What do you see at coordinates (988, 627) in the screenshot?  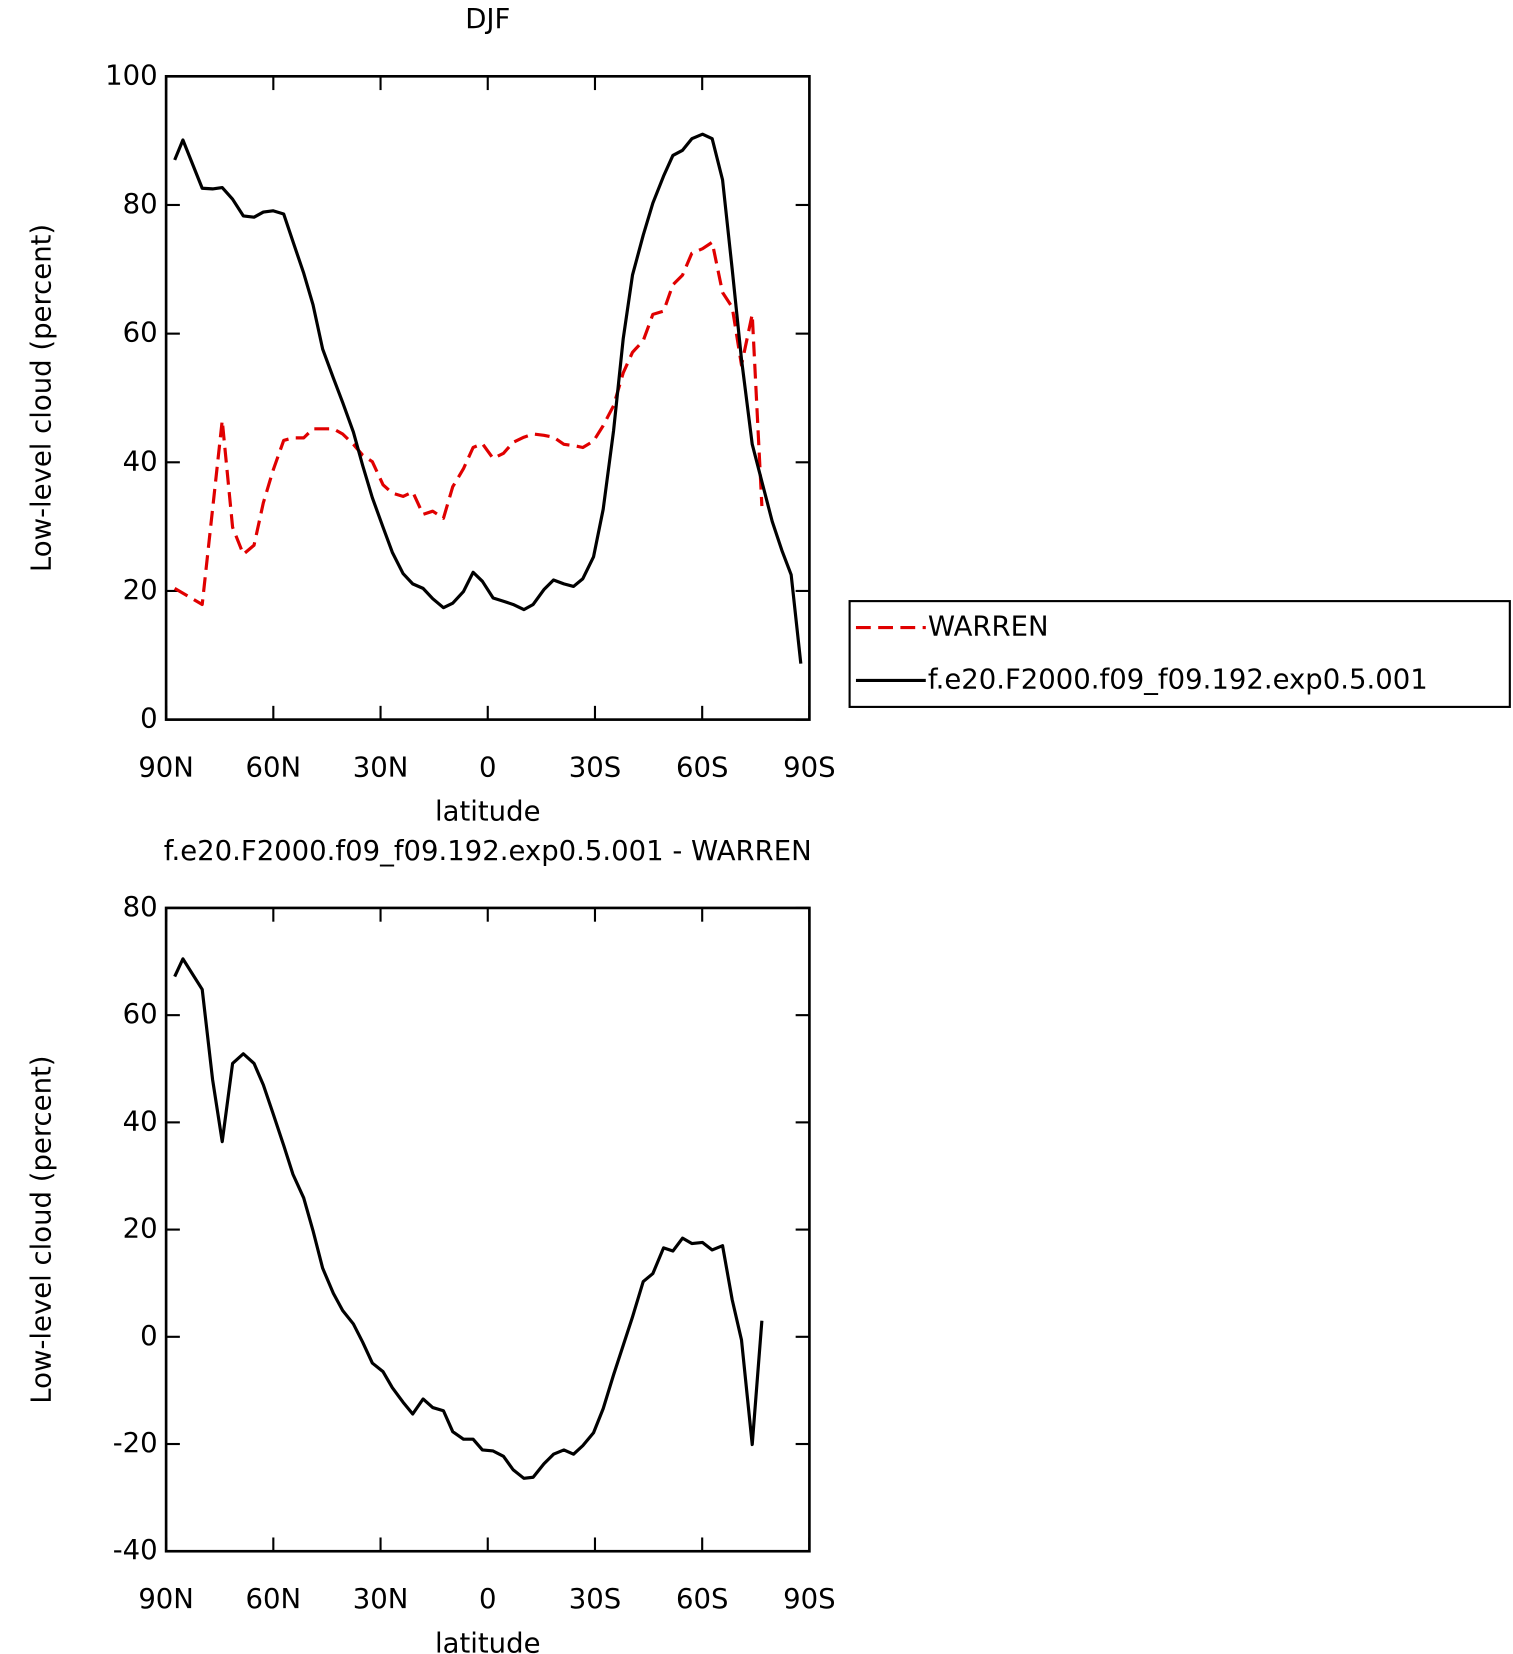 I see `legend-label: WARREN` at bounding box center [988, 627].